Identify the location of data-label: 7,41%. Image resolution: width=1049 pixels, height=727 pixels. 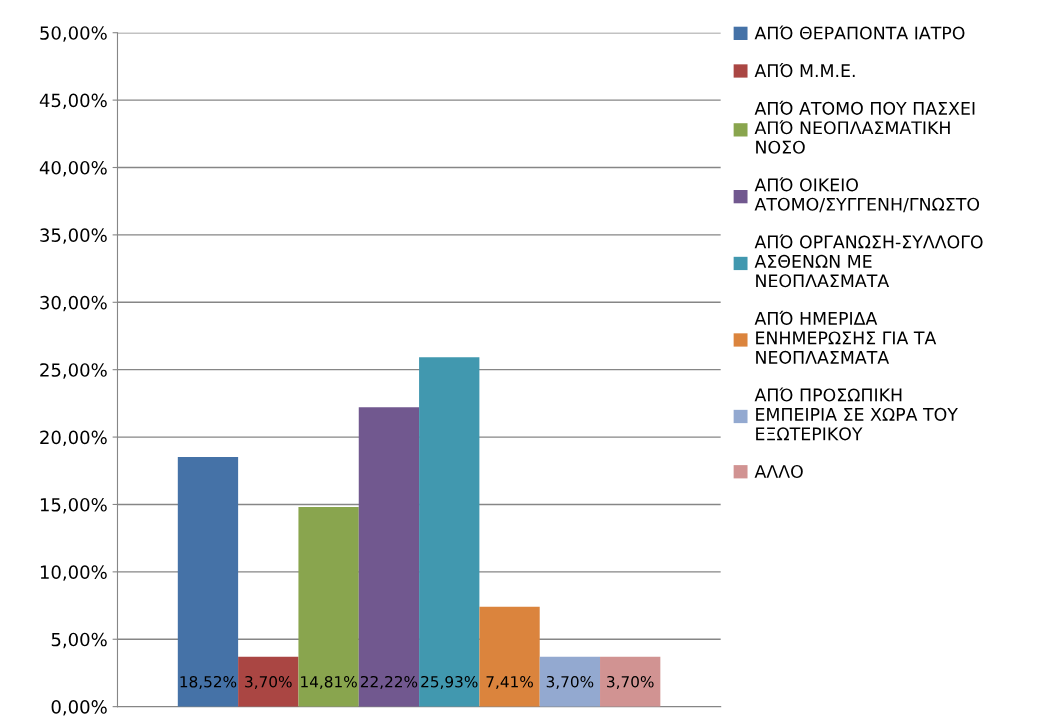
(509, 682).